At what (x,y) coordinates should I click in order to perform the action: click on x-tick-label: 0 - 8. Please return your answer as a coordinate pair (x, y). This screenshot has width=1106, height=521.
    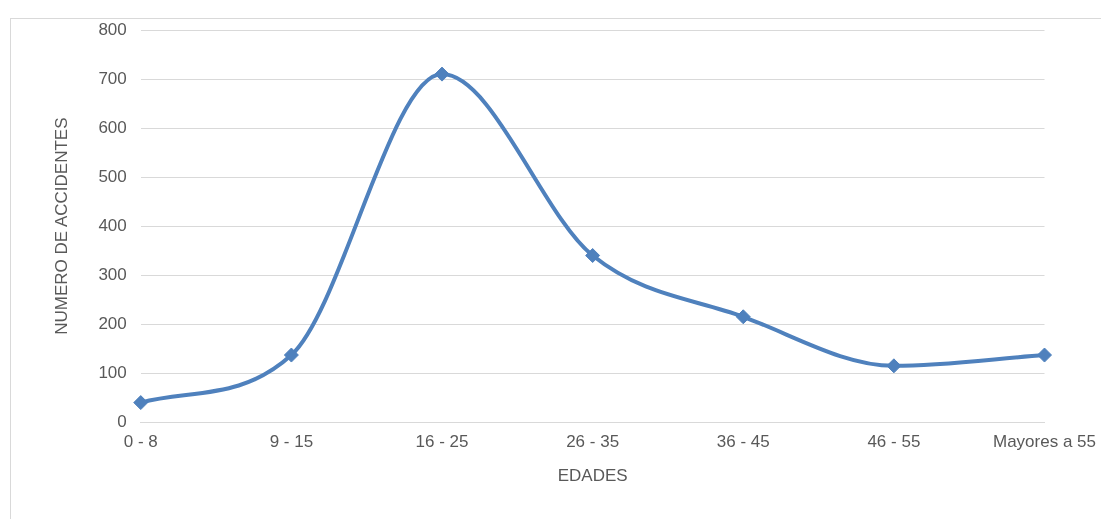
    Looking at the image, I should click on (140, 442).